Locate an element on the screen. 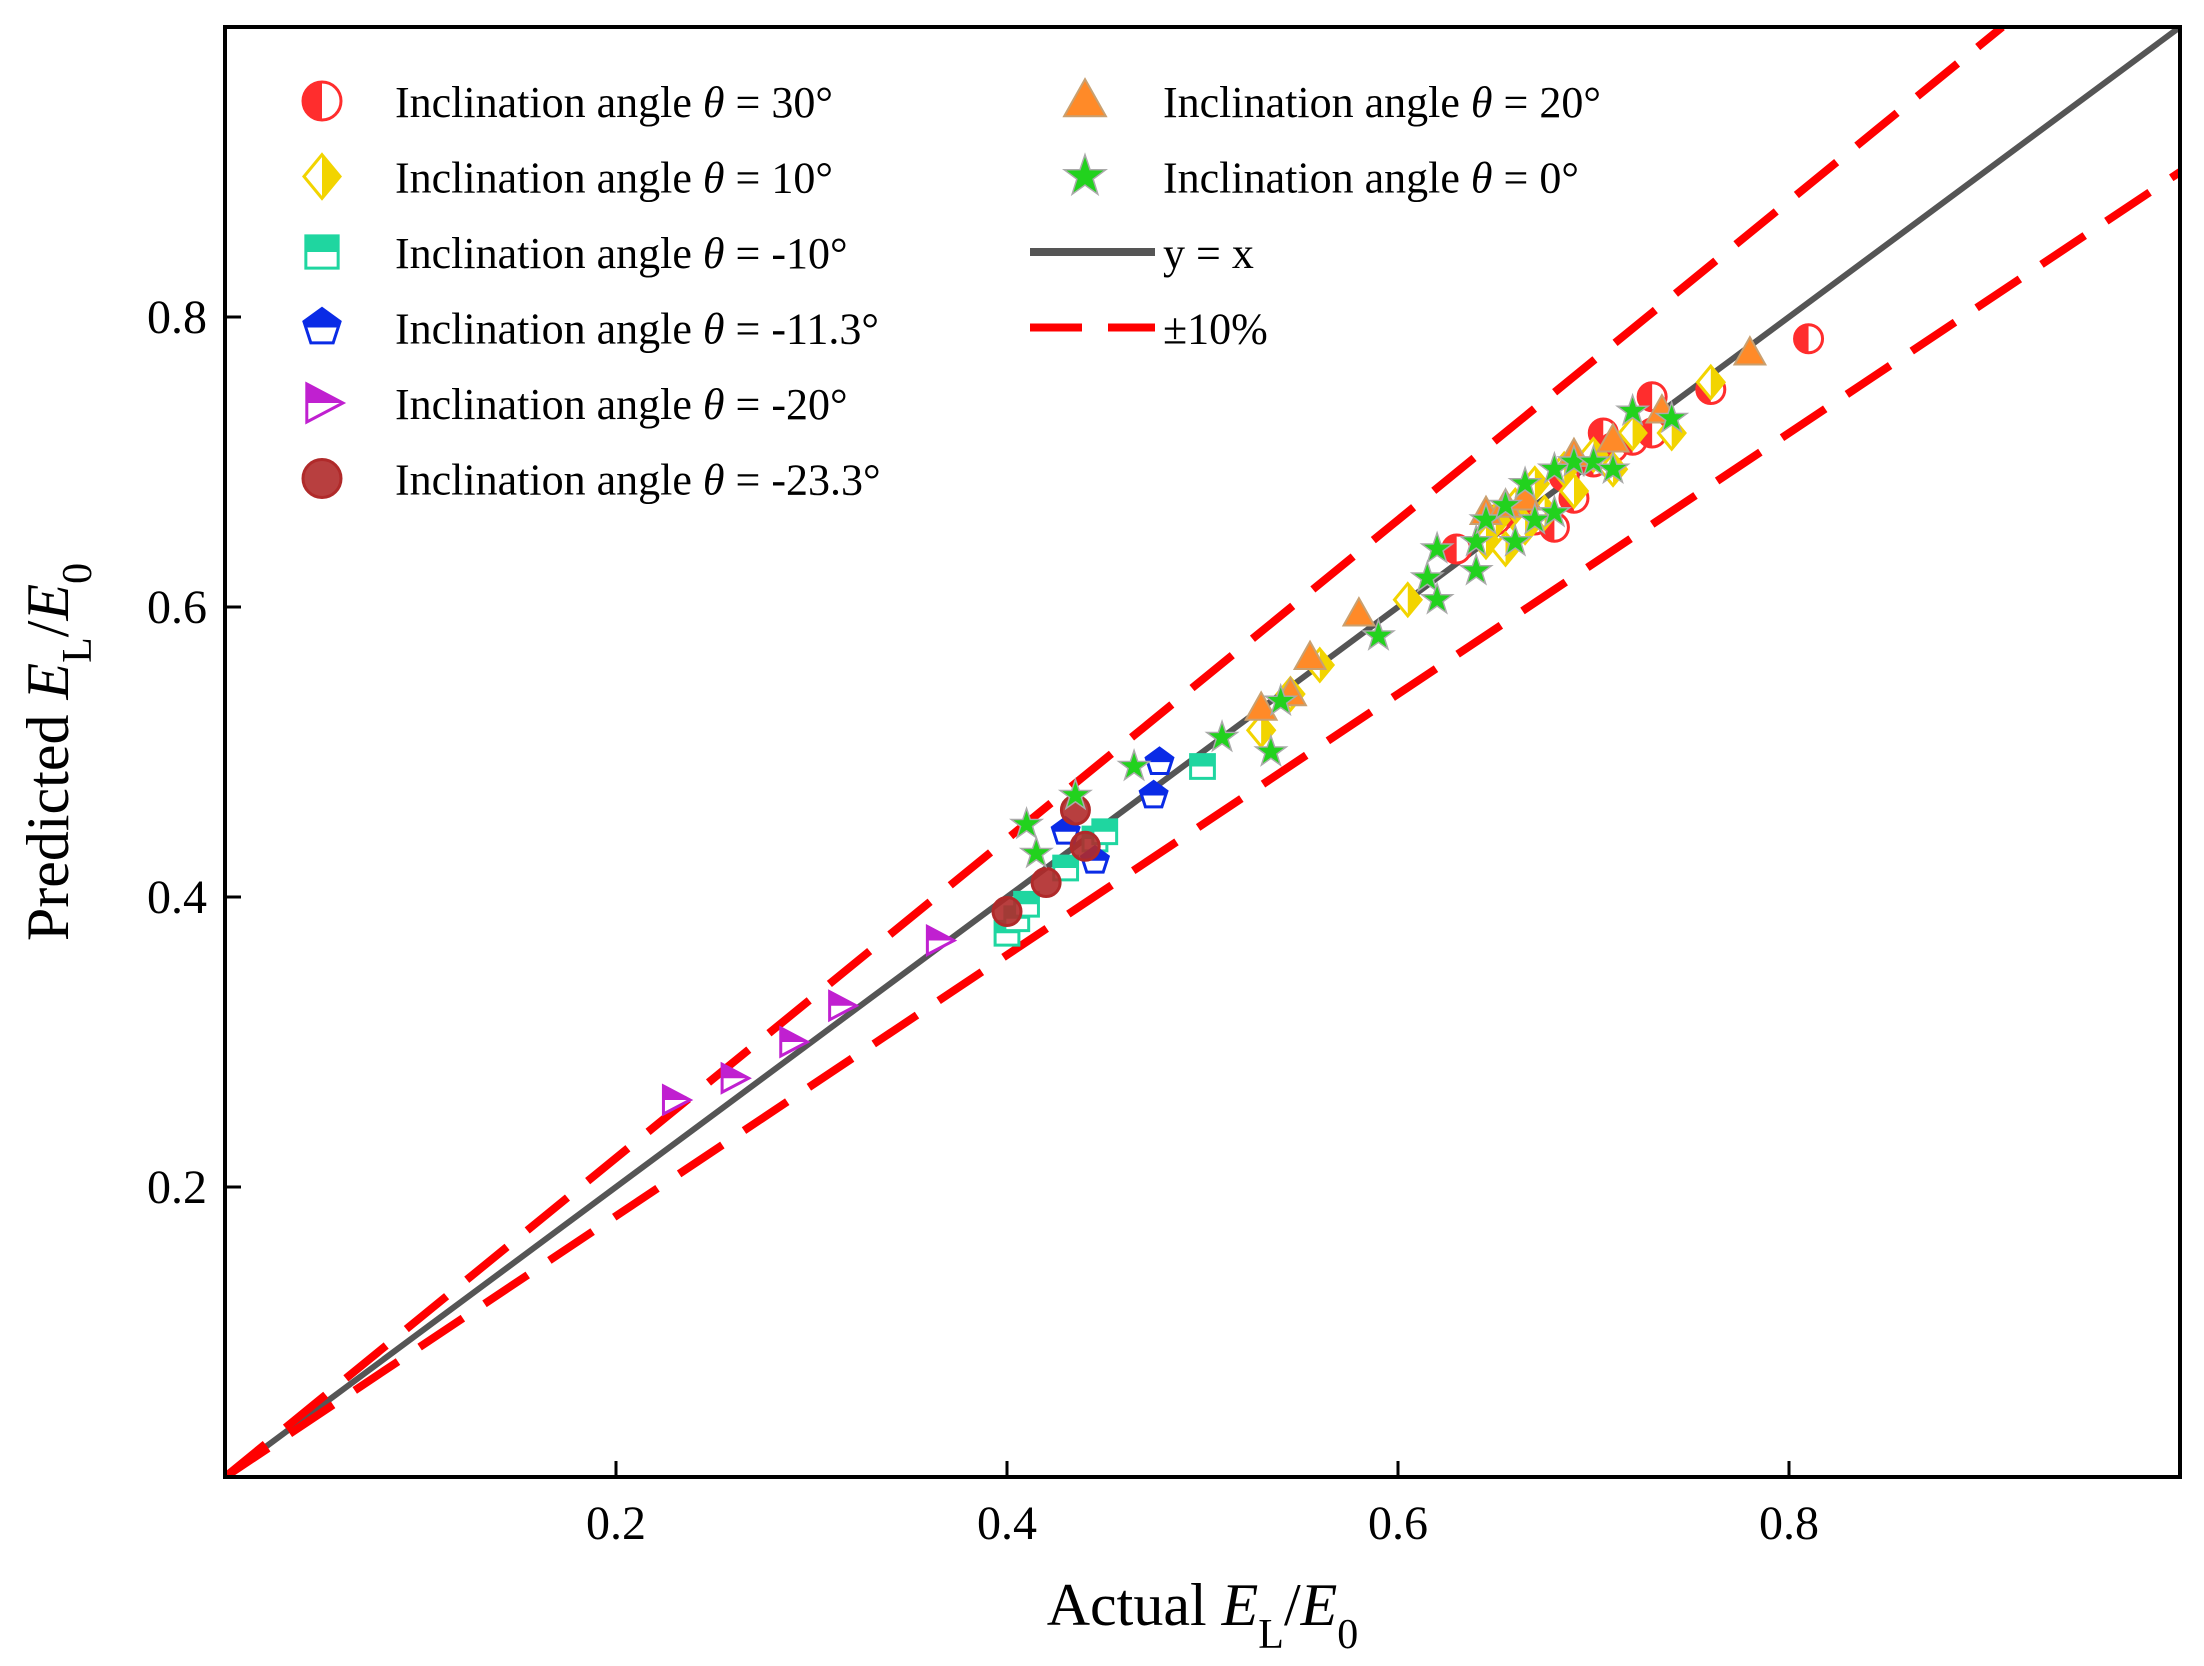  legend-label: y = x is located at coordinates (1208, 253).